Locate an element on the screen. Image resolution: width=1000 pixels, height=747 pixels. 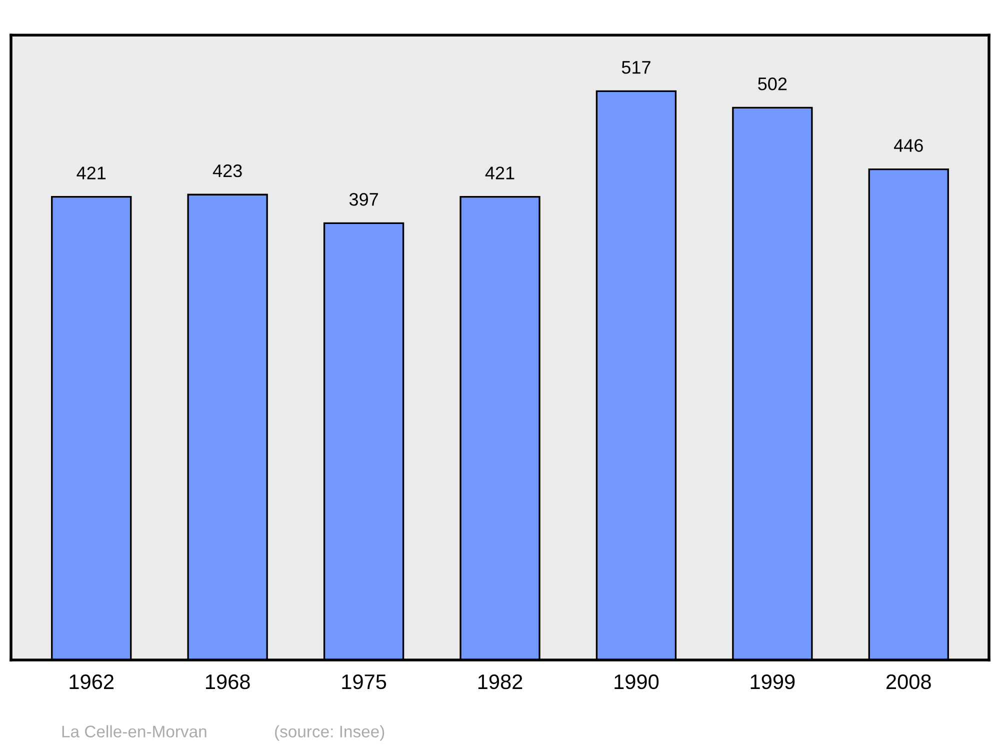
data-label: 502 is located at coordinates (772, 83).